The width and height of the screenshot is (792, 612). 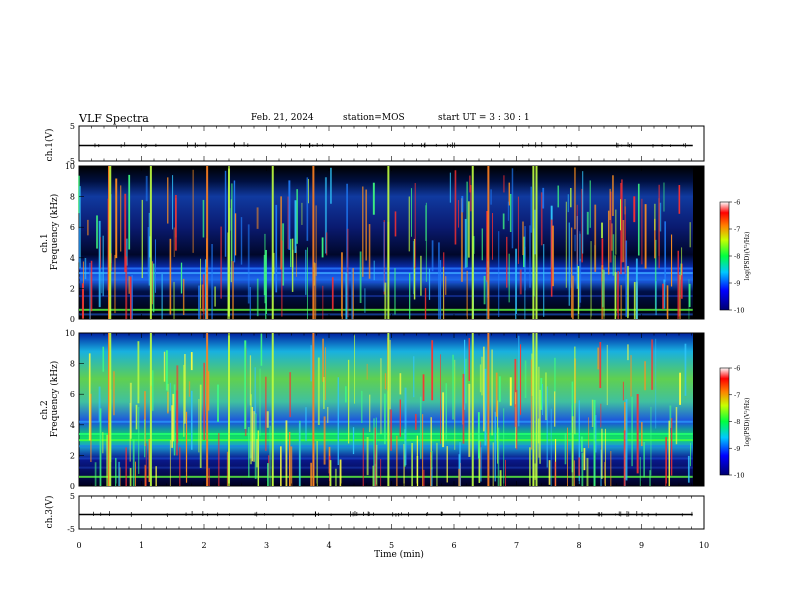 I want to click on x-tick-label: 10, so click(x=704, y=545).